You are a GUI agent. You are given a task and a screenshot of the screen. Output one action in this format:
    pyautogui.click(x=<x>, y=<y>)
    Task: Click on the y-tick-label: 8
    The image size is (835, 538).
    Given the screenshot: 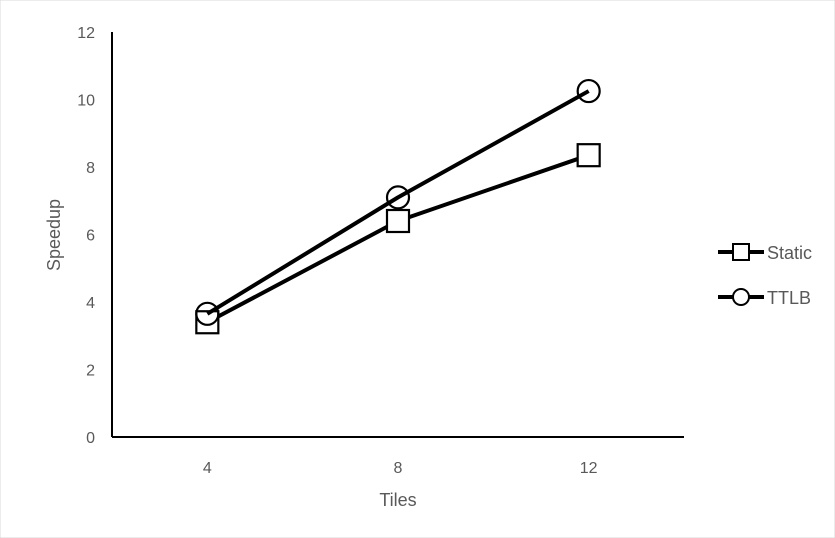 What is the action you would take?
    pyautogui.click(x=90, y=168)
    